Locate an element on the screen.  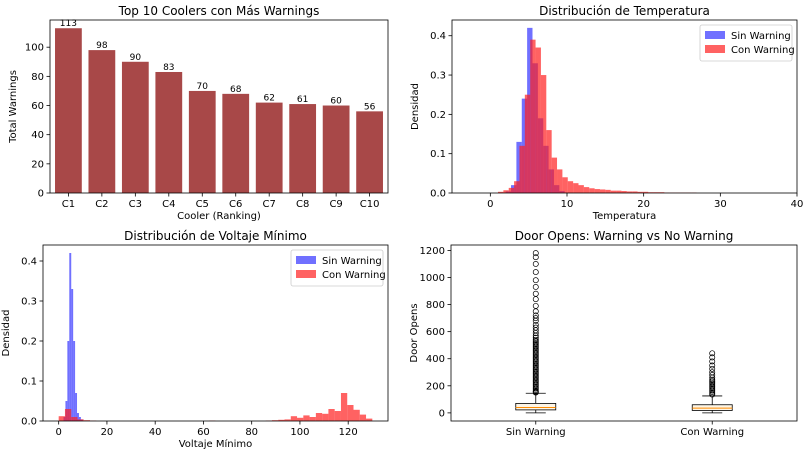
hist-legend-label: Con Warning is located at coordinates (763, 50).